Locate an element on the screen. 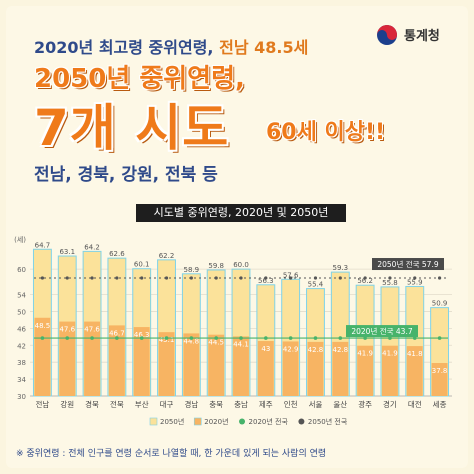  data-label-2050: 64.7 is located at coordinates (43, 245).